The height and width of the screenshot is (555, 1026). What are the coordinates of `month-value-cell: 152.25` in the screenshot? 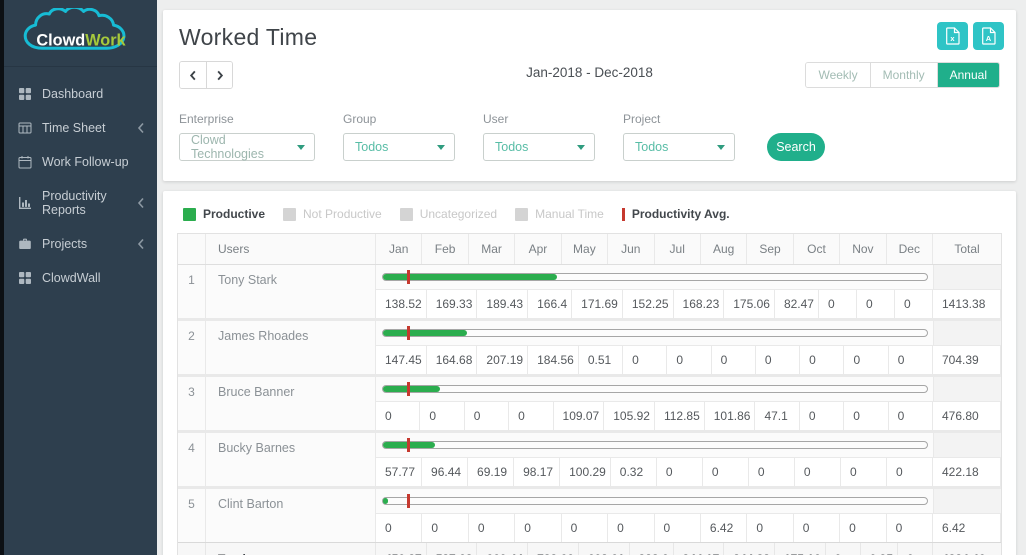 It's located at (648, 303).